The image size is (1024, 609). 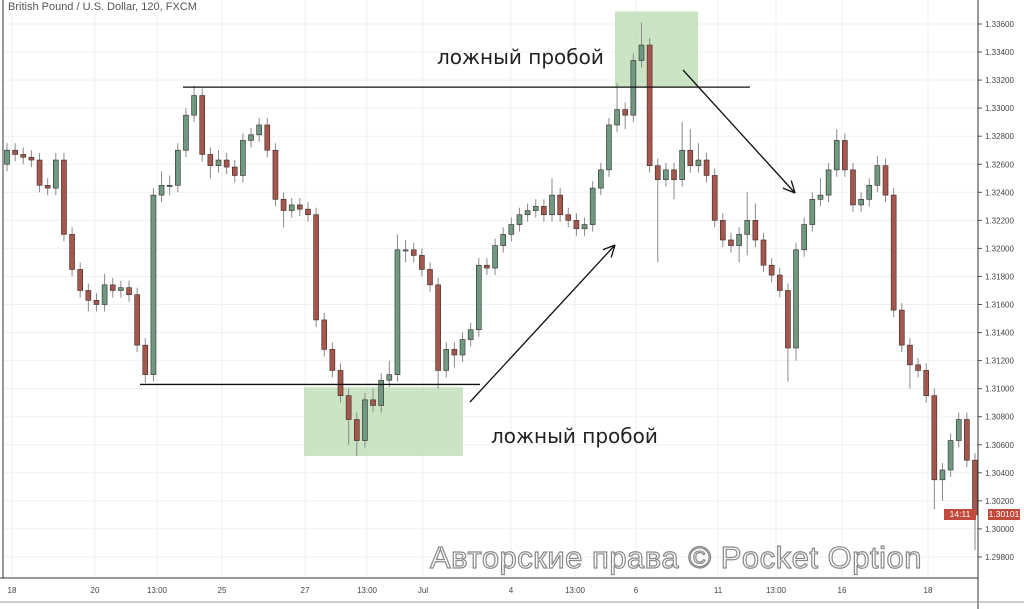 What do you see at coordinates (305, 590) in the screenshot?
I see `x-tick-label: 27` at bounding box center [305, 590].